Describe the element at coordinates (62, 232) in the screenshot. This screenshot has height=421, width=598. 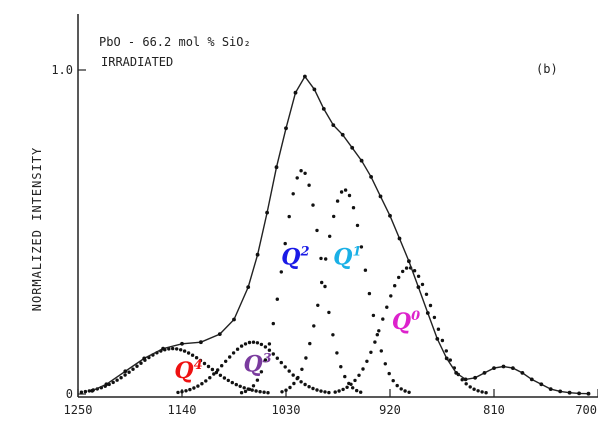
I see `y-tick-labels: 01.0` at that location.